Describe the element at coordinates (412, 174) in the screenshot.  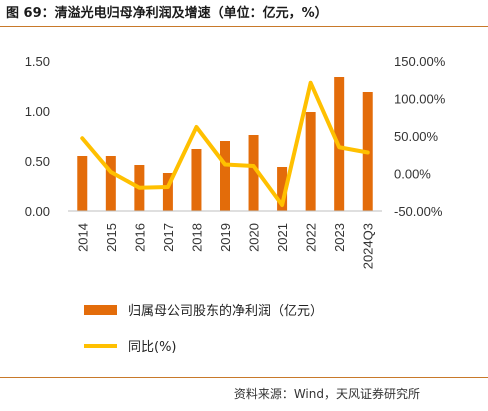
I see `y-right-tick: 0.00%` at that location.